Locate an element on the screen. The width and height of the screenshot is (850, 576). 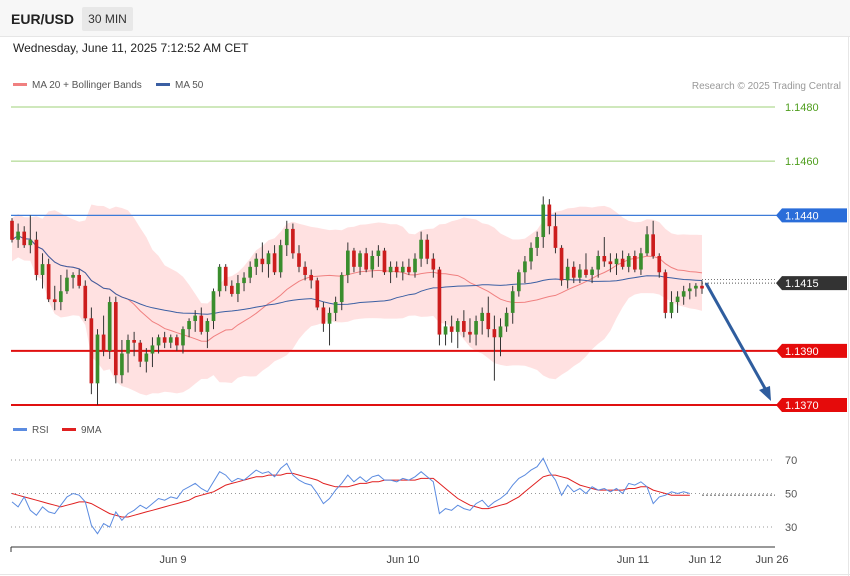
legend-ma50: MA 50 is located at coordinates (179, 85).